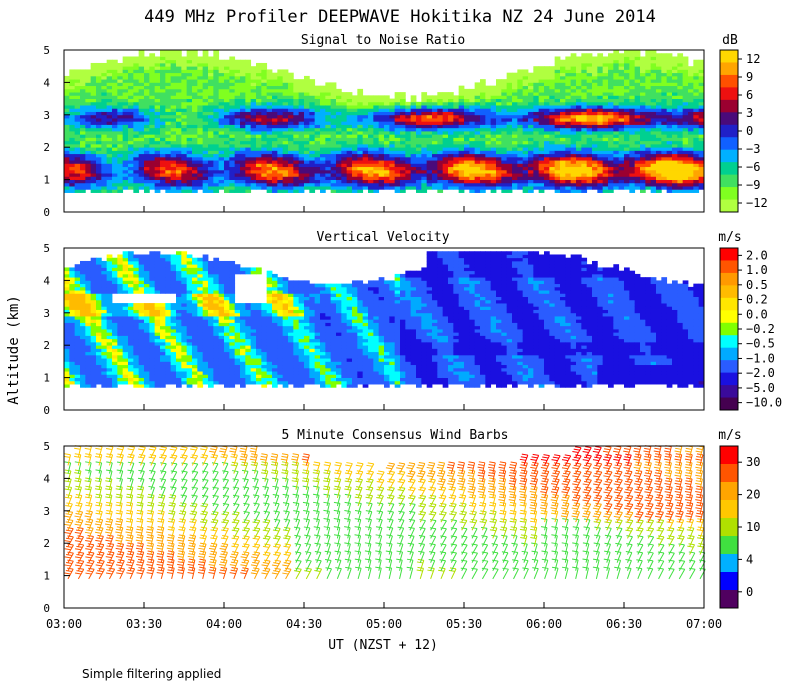 The image size is (800, 700). I want to click on colorbar-level-label: −12, so click(757, 203).